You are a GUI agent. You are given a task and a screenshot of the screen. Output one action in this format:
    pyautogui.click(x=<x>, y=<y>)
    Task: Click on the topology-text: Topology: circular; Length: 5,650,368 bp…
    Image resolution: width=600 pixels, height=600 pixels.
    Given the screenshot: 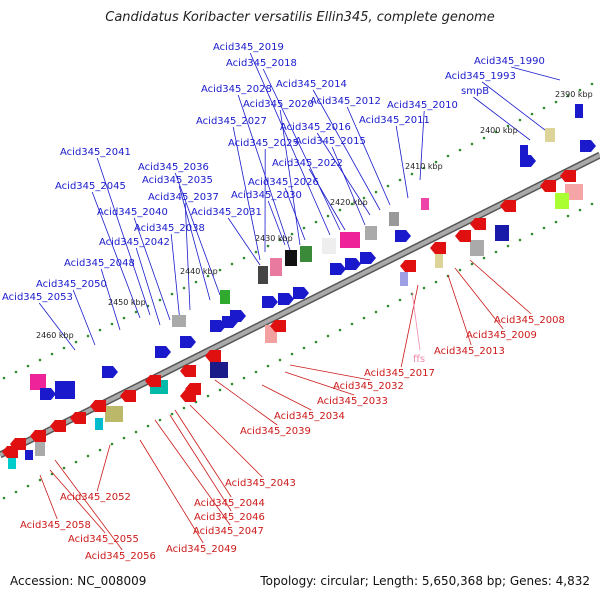 What is the action you would take?
    pyautogui.click(x=425, y=581)
    